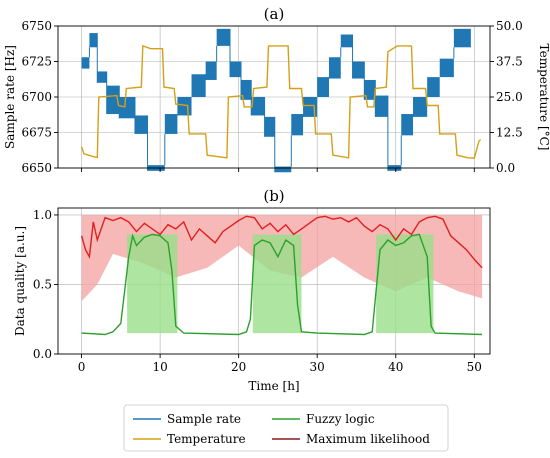  What do you see at coordinates (281, 242) in the screenshot?
I see `ml-line` at bounding box center [281, 242].